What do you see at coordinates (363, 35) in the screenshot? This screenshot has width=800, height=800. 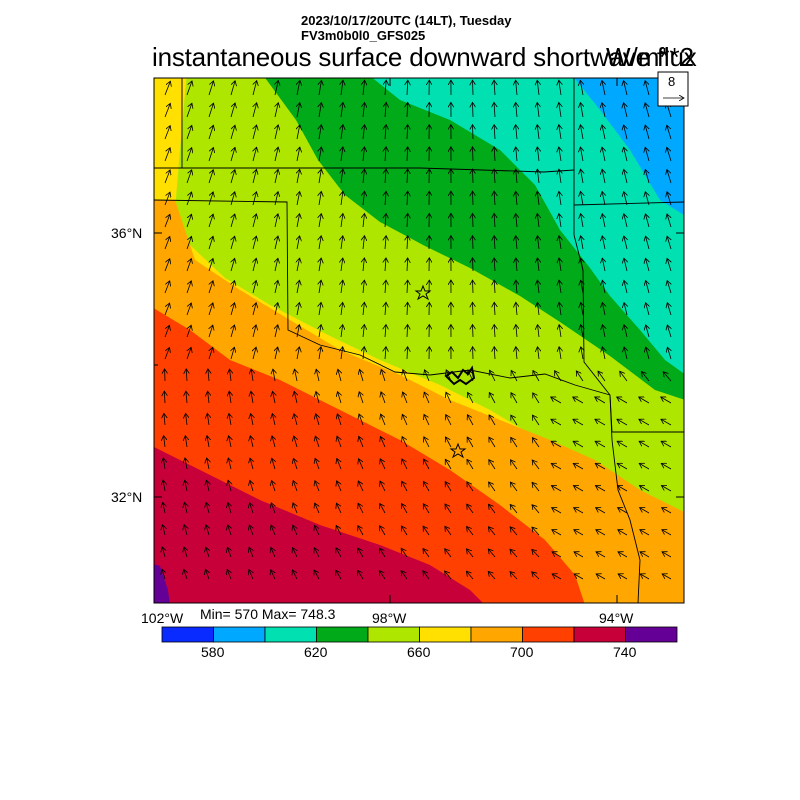 I see `header-model: FV3m0b0l0_GFS025` at bounding box center [363, 35].